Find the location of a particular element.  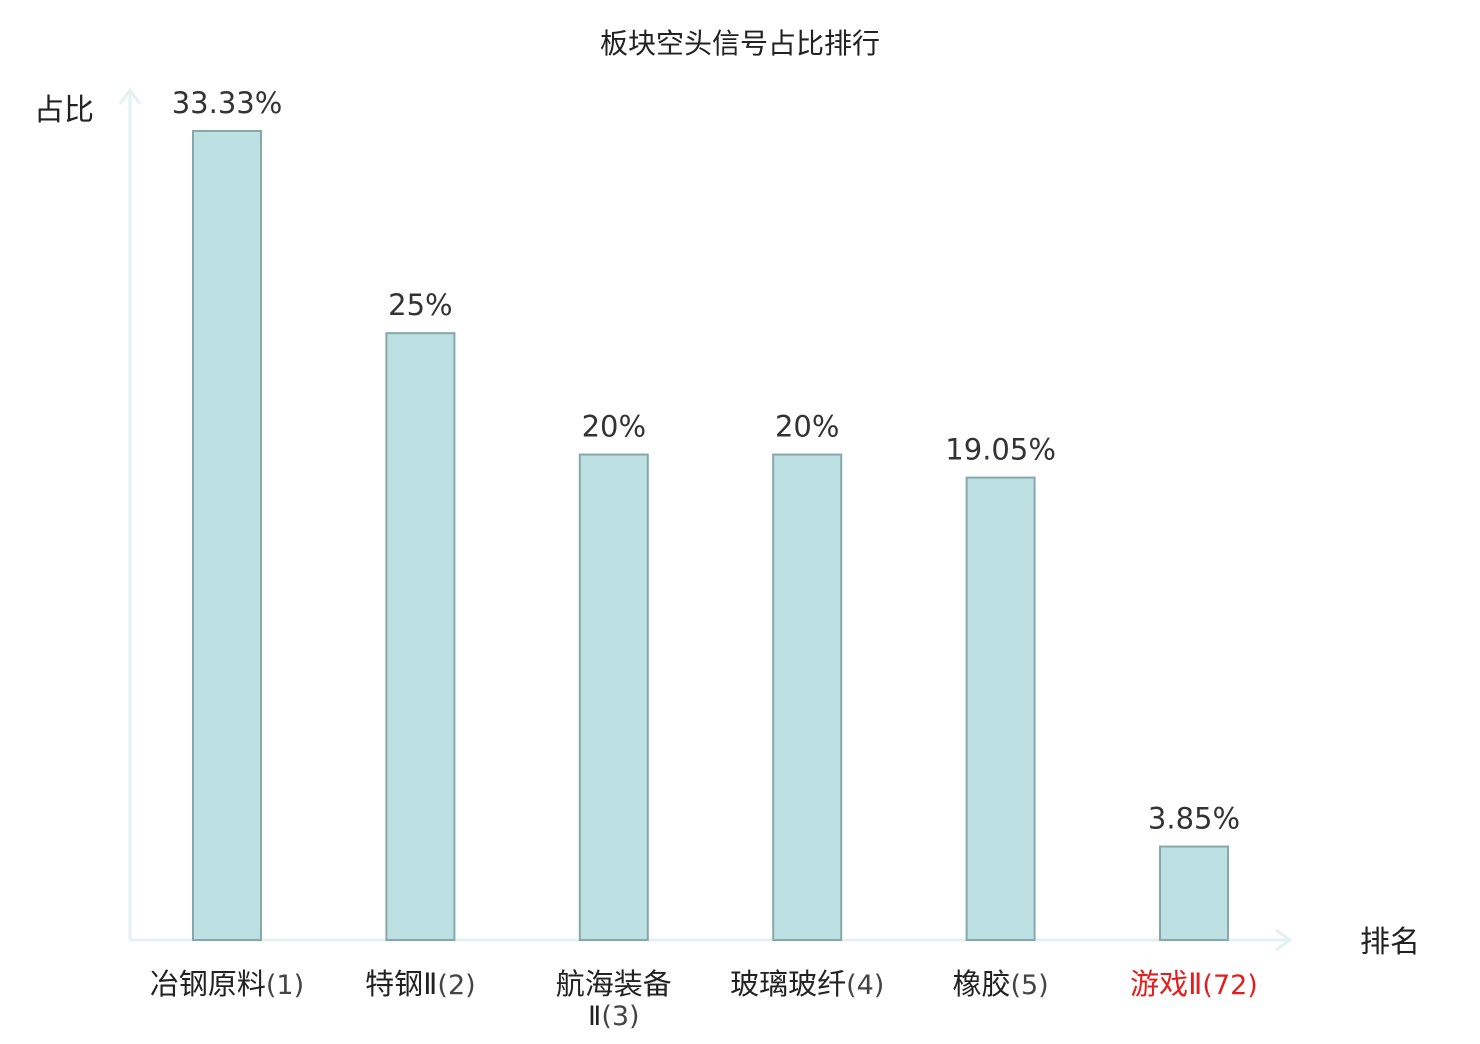

bar-value-label: 25% is located at coordinates (420, 305).